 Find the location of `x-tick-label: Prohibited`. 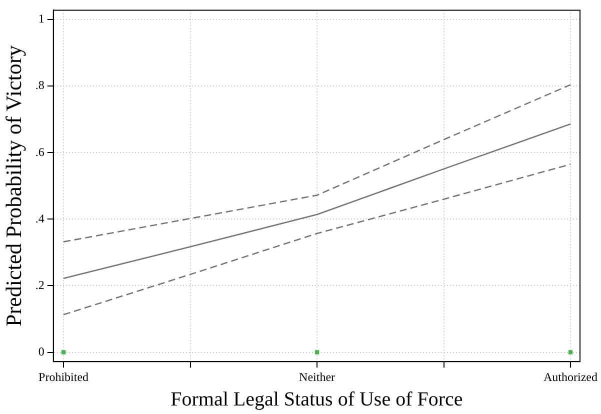

x-tick-label: Prohibited is located at coordinates (63, 377).